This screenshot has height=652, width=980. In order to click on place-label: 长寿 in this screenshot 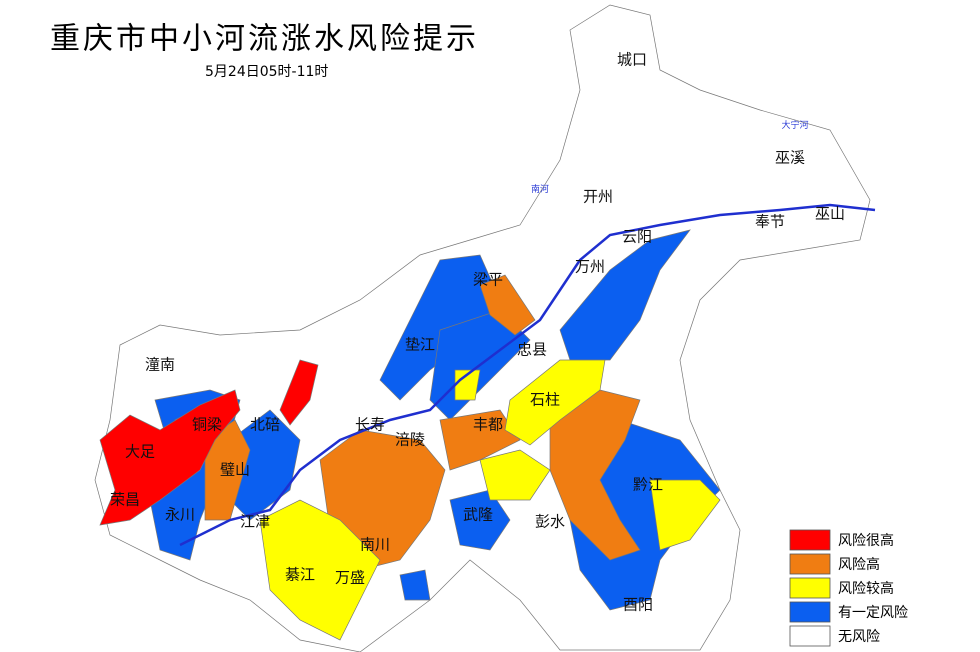, I will do `click(370, 425)`.